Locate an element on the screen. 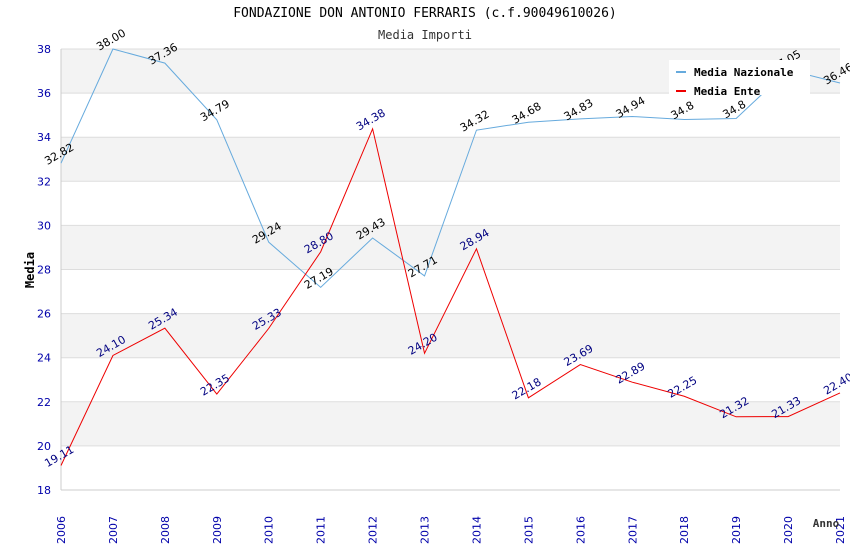  data-label: 34.32 is located at coordinates (475, 121).